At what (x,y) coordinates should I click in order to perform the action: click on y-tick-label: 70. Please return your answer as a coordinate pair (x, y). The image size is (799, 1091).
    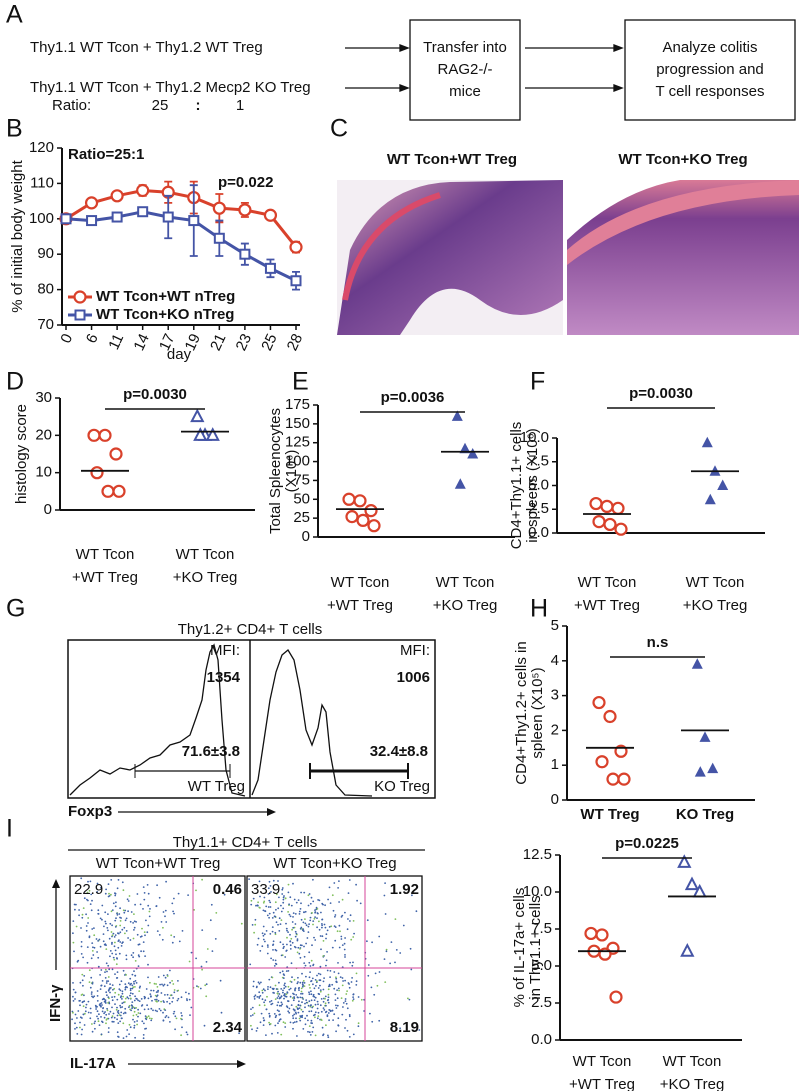
    Looking at the image, I should click on (45, 324).